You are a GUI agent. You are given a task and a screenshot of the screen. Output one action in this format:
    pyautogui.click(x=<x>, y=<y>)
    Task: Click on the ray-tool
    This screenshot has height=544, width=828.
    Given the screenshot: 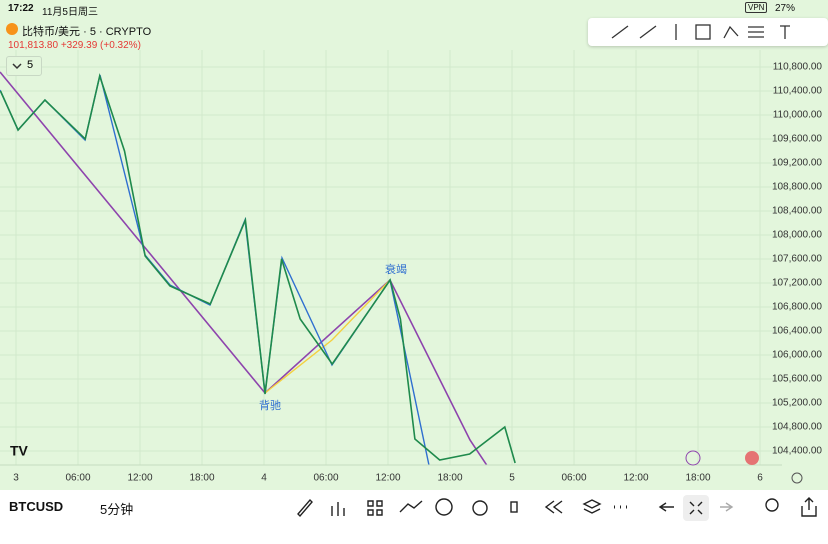 What is the action you would take?
    pyautogui.click(x=648, y=32)
    